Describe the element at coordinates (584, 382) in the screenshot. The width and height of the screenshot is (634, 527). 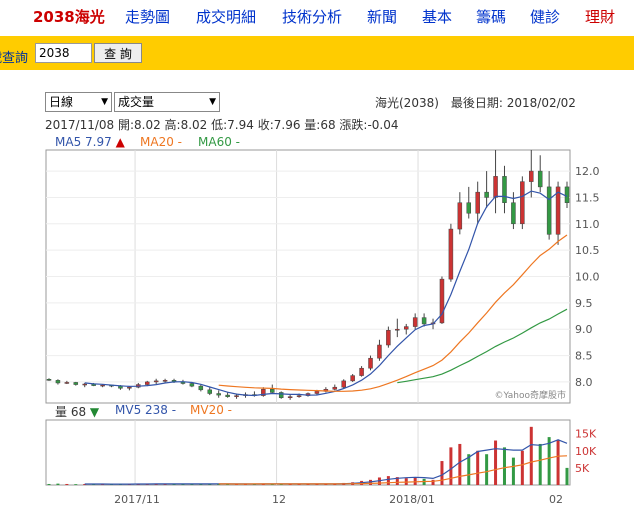
I see `price-tick-label: 8.0` at that location.